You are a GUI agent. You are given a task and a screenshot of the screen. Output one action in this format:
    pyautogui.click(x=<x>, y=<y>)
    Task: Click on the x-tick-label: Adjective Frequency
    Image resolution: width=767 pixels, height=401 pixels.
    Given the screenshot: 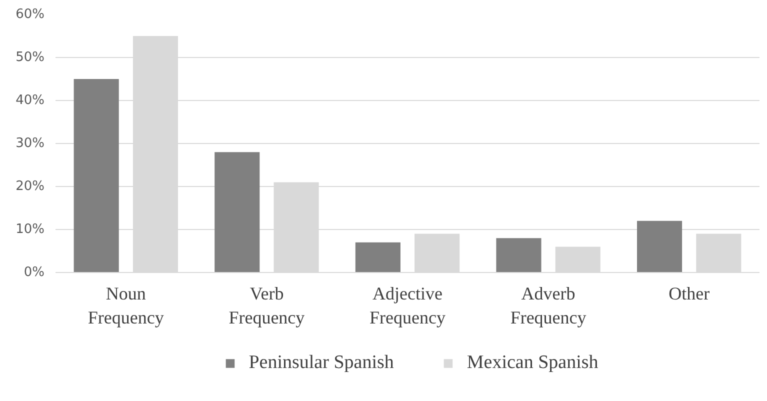 What is the action you would take?
    pyautogui.click(x=408, y=306)
    